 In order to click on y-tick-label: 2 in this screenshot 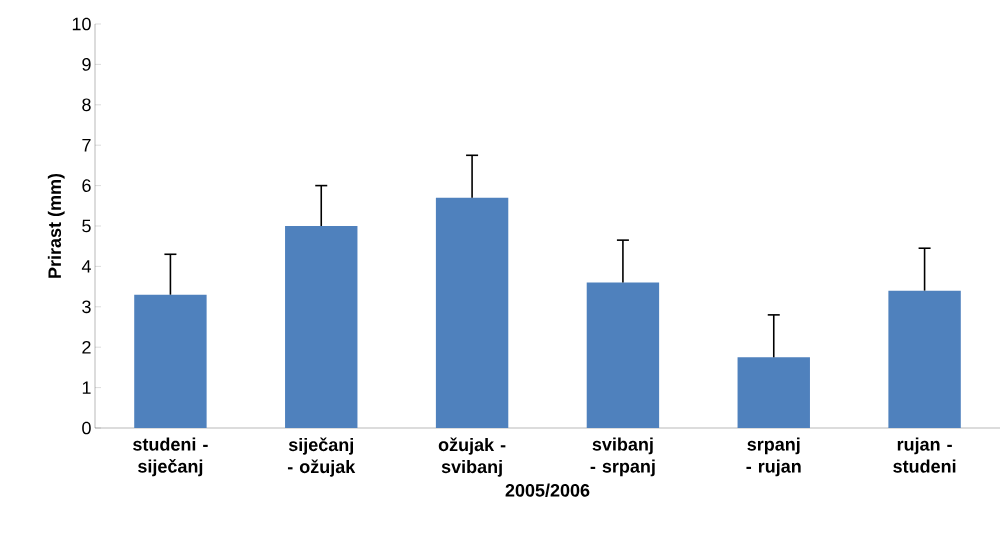, I will do `click(86, 347)`.